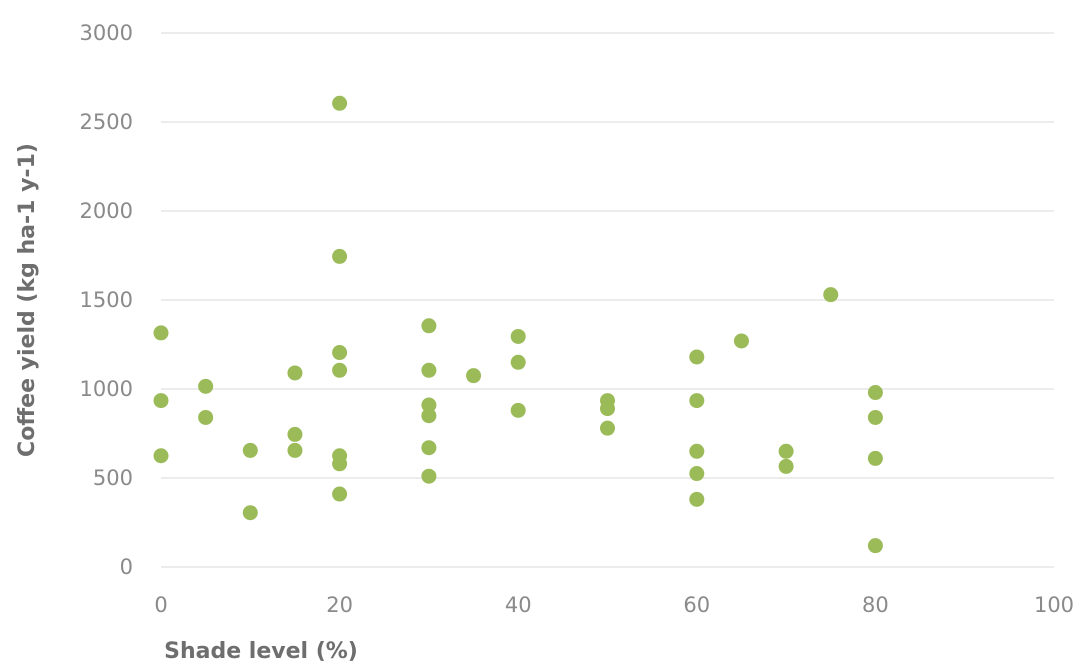 The width and height of the screenshot is (1076, 662). Describe the element at coordinates (160, 605) in the screenshot. I see `x-tick-label: 0` at that location.